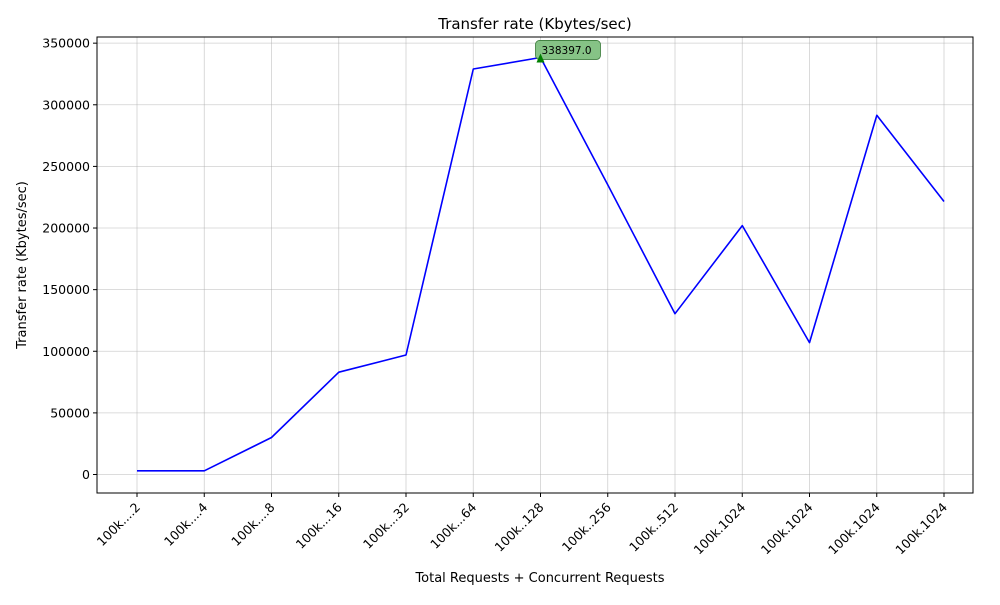 The width and height of the screenshot is (1000, 605). Describe the element at coordinates (86, 474) in the screenshot. I see `y-tick-label: 0` at that location.